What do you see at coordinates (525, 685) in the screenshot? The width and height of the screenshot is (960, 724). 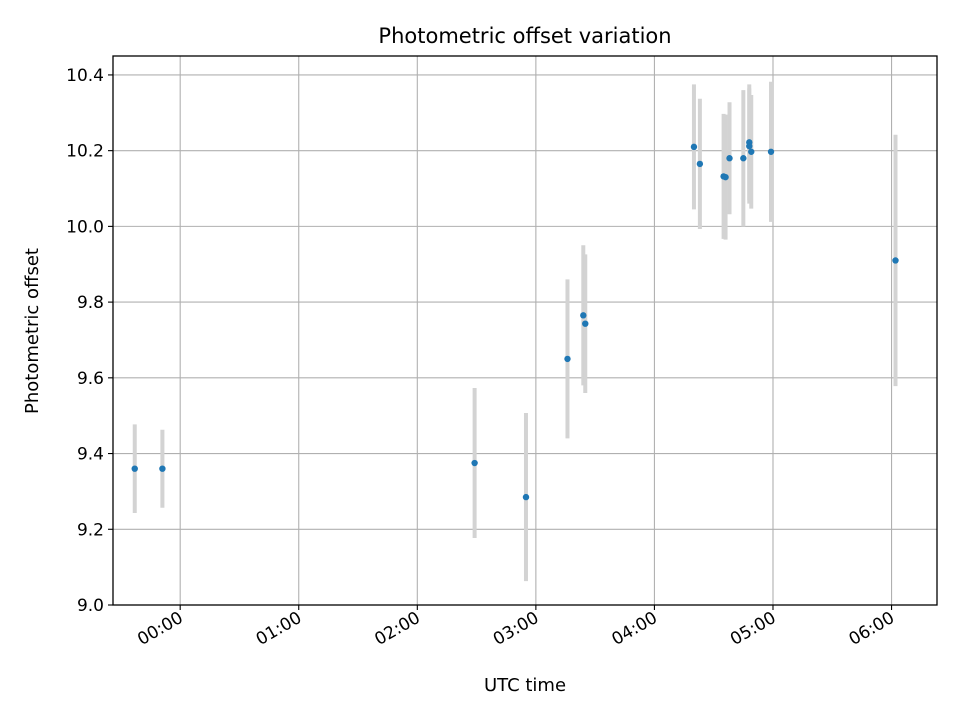 I see `x-axis-label: UTC time` at bounding box center [525, 685].